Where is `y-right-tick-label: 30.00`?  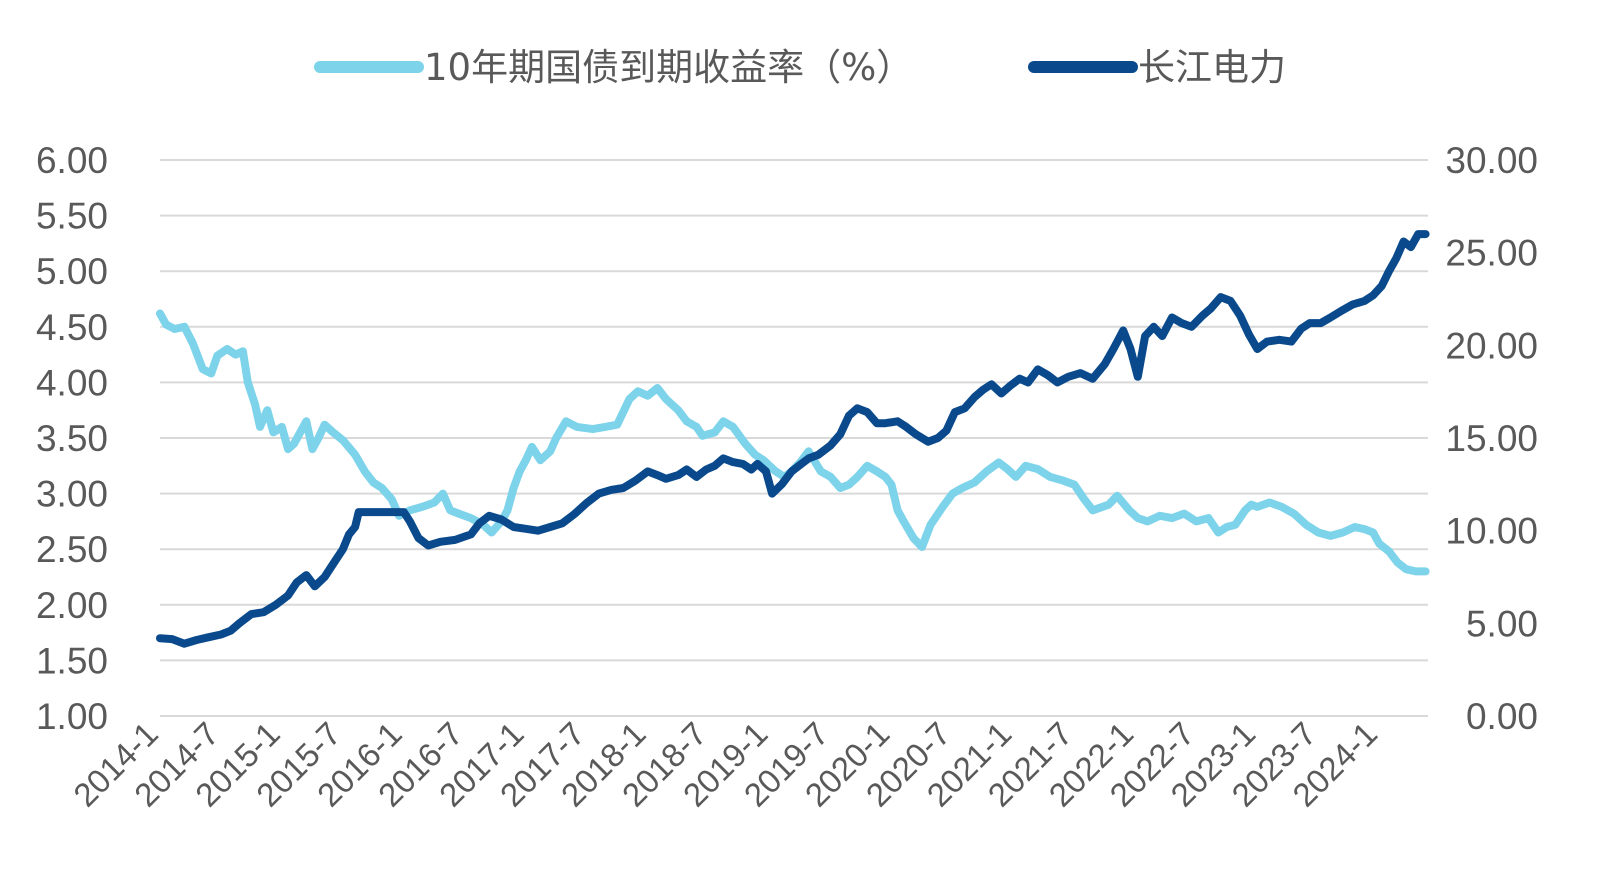
y-right-tick-label: 30.00 is located at coordinates (1491, 160).